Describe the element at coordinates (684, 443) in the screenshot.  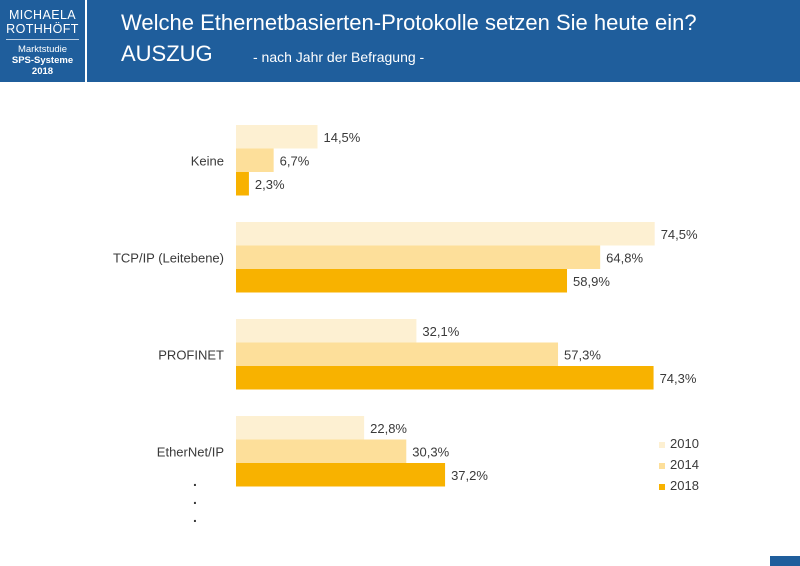
I see `legend-label: 2010` at that location.